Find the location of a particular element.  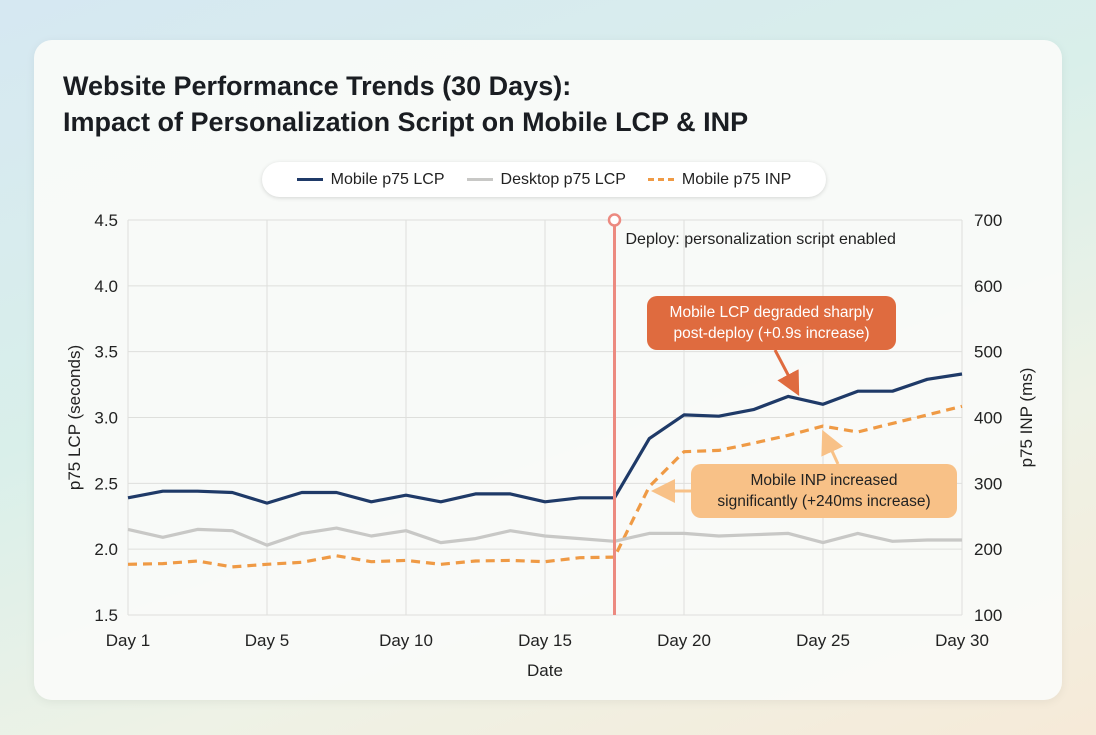

x-tick-label: Day 10 is located at coordinates (406, 640).